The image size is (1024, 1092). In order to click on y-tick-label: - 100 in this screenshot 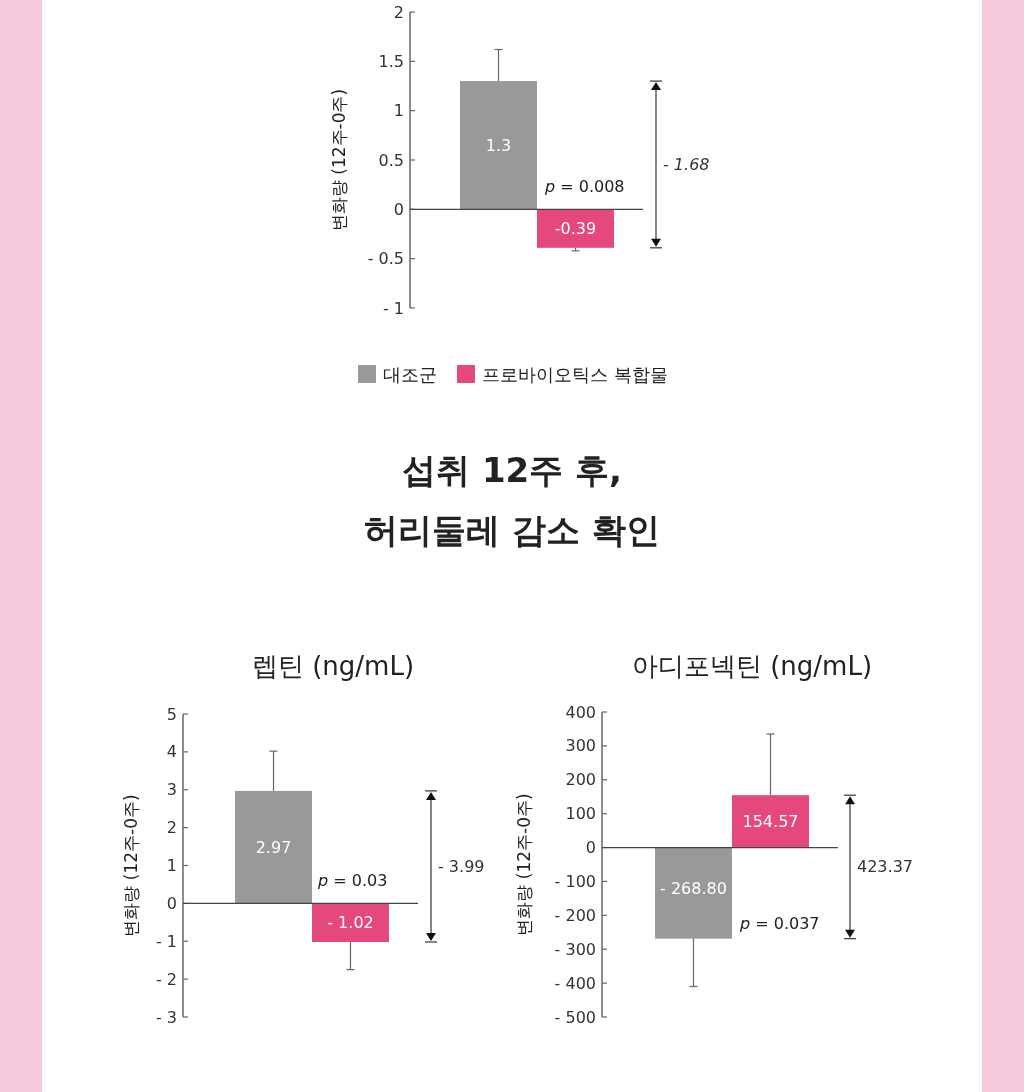, I will do `click(575, 881)`.